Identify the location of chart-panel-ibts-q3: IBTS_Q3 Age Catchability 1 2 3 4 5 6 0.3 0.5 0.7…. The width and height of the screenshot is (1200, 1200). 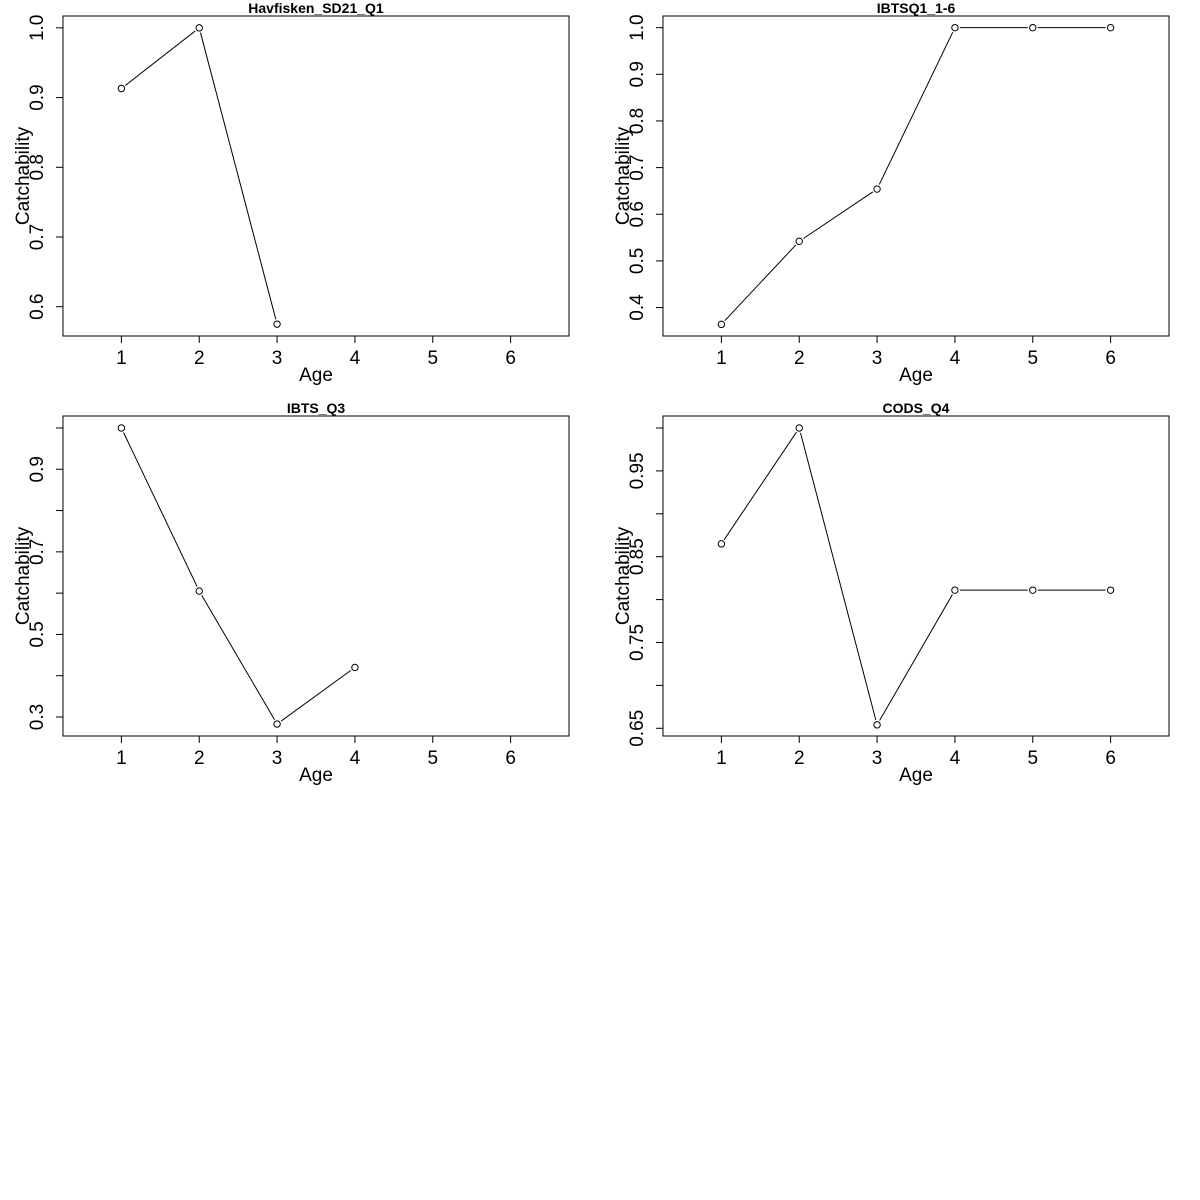
(291, 593).